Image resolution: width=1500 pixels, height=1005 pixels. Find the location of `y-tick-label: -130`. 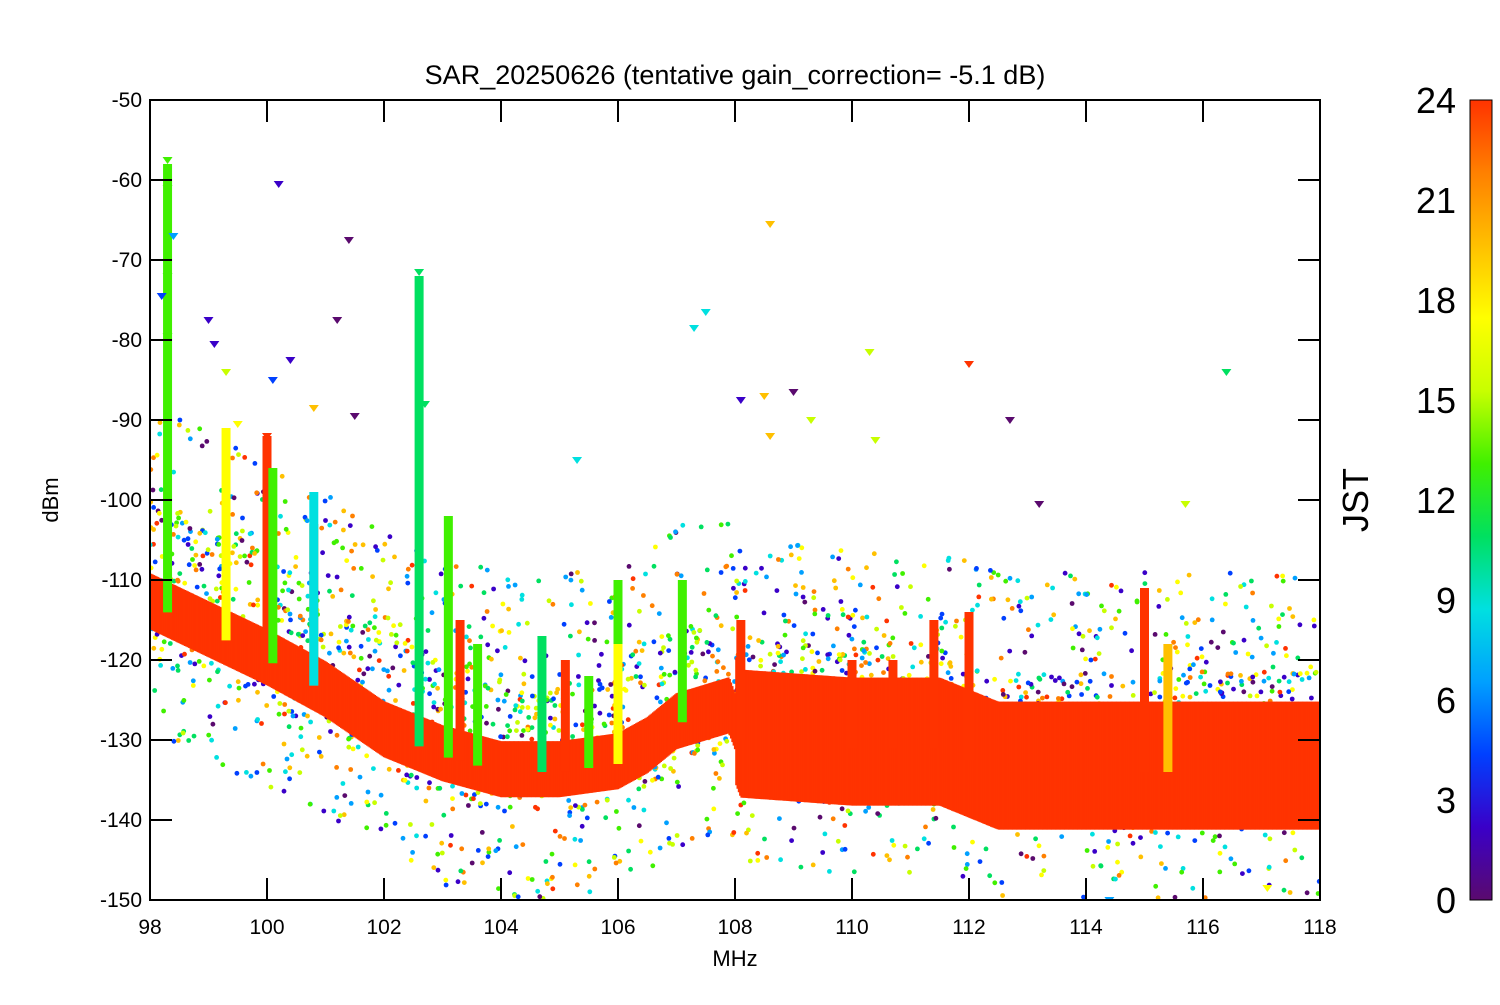

y-tick-label: -130 is located at coordinates (121, 740).